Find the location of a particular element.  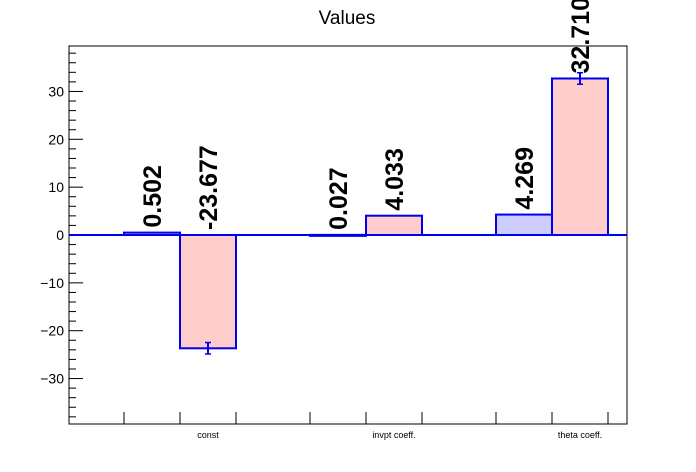

data-label: 0.027 is located at coordinates (339, 198).